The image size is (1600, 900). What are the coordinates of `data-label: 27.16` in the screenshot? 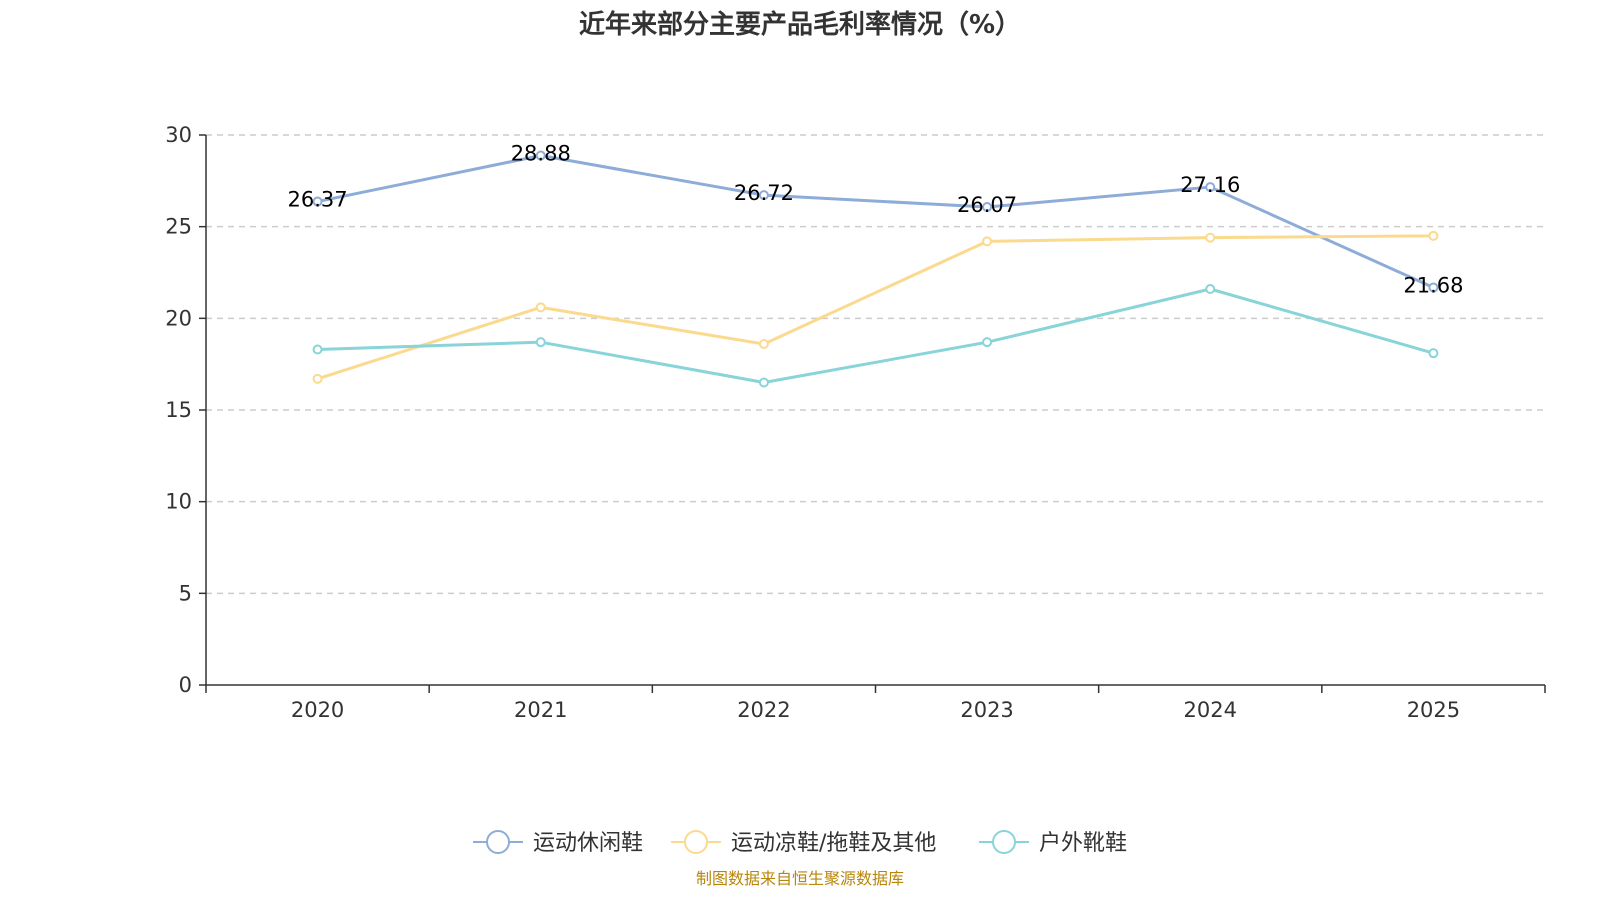 It's located at (1210, 185).